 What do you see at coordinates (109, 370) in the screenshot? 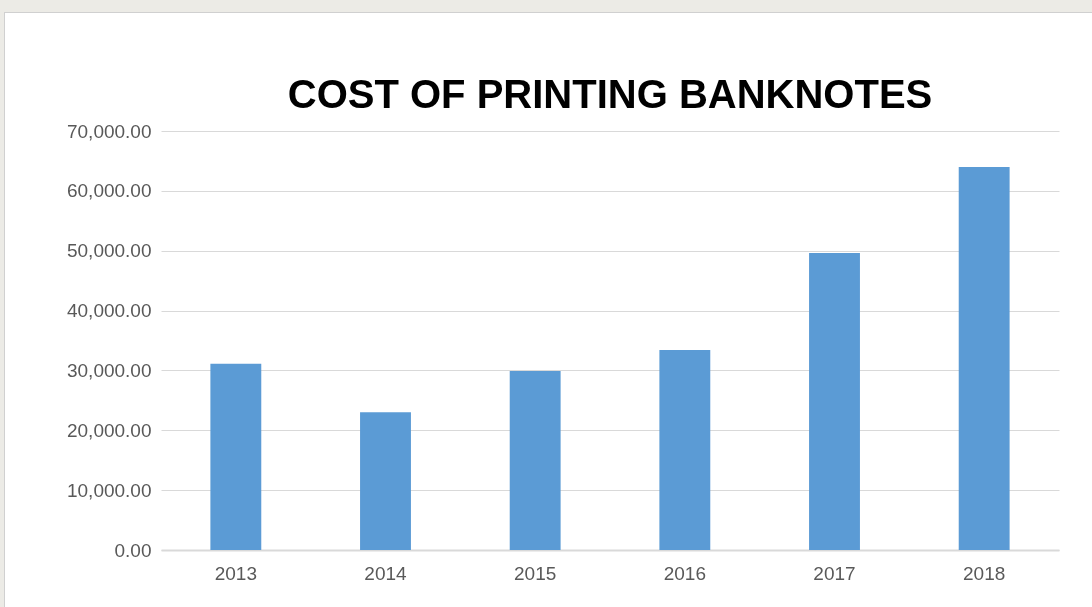
I see `y-tick-label: 30,000.00` at bounding box center [109, 370].